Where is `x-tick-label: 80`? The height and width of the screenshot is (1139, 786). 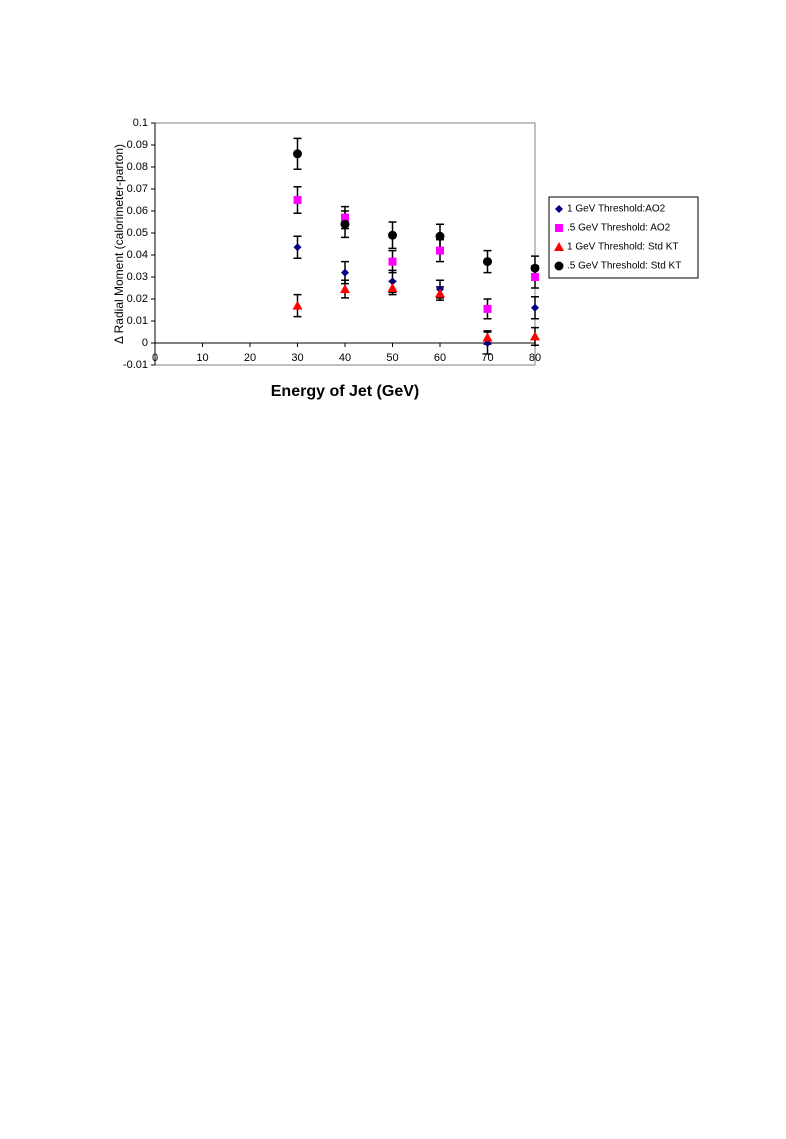 x-tick-label: 80 is located at coordinates (535, 358).